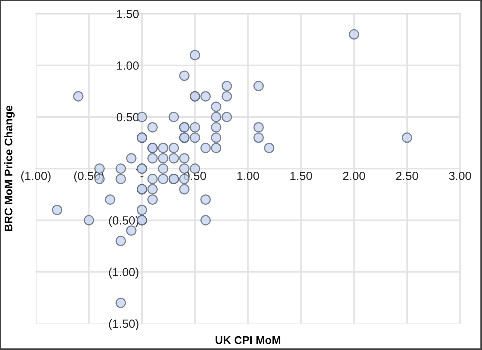 The image size is (482, 350). Describe the element at coordinates (301, 176) in the screenshot. I see `x-tick-label: 1.50` at that location.